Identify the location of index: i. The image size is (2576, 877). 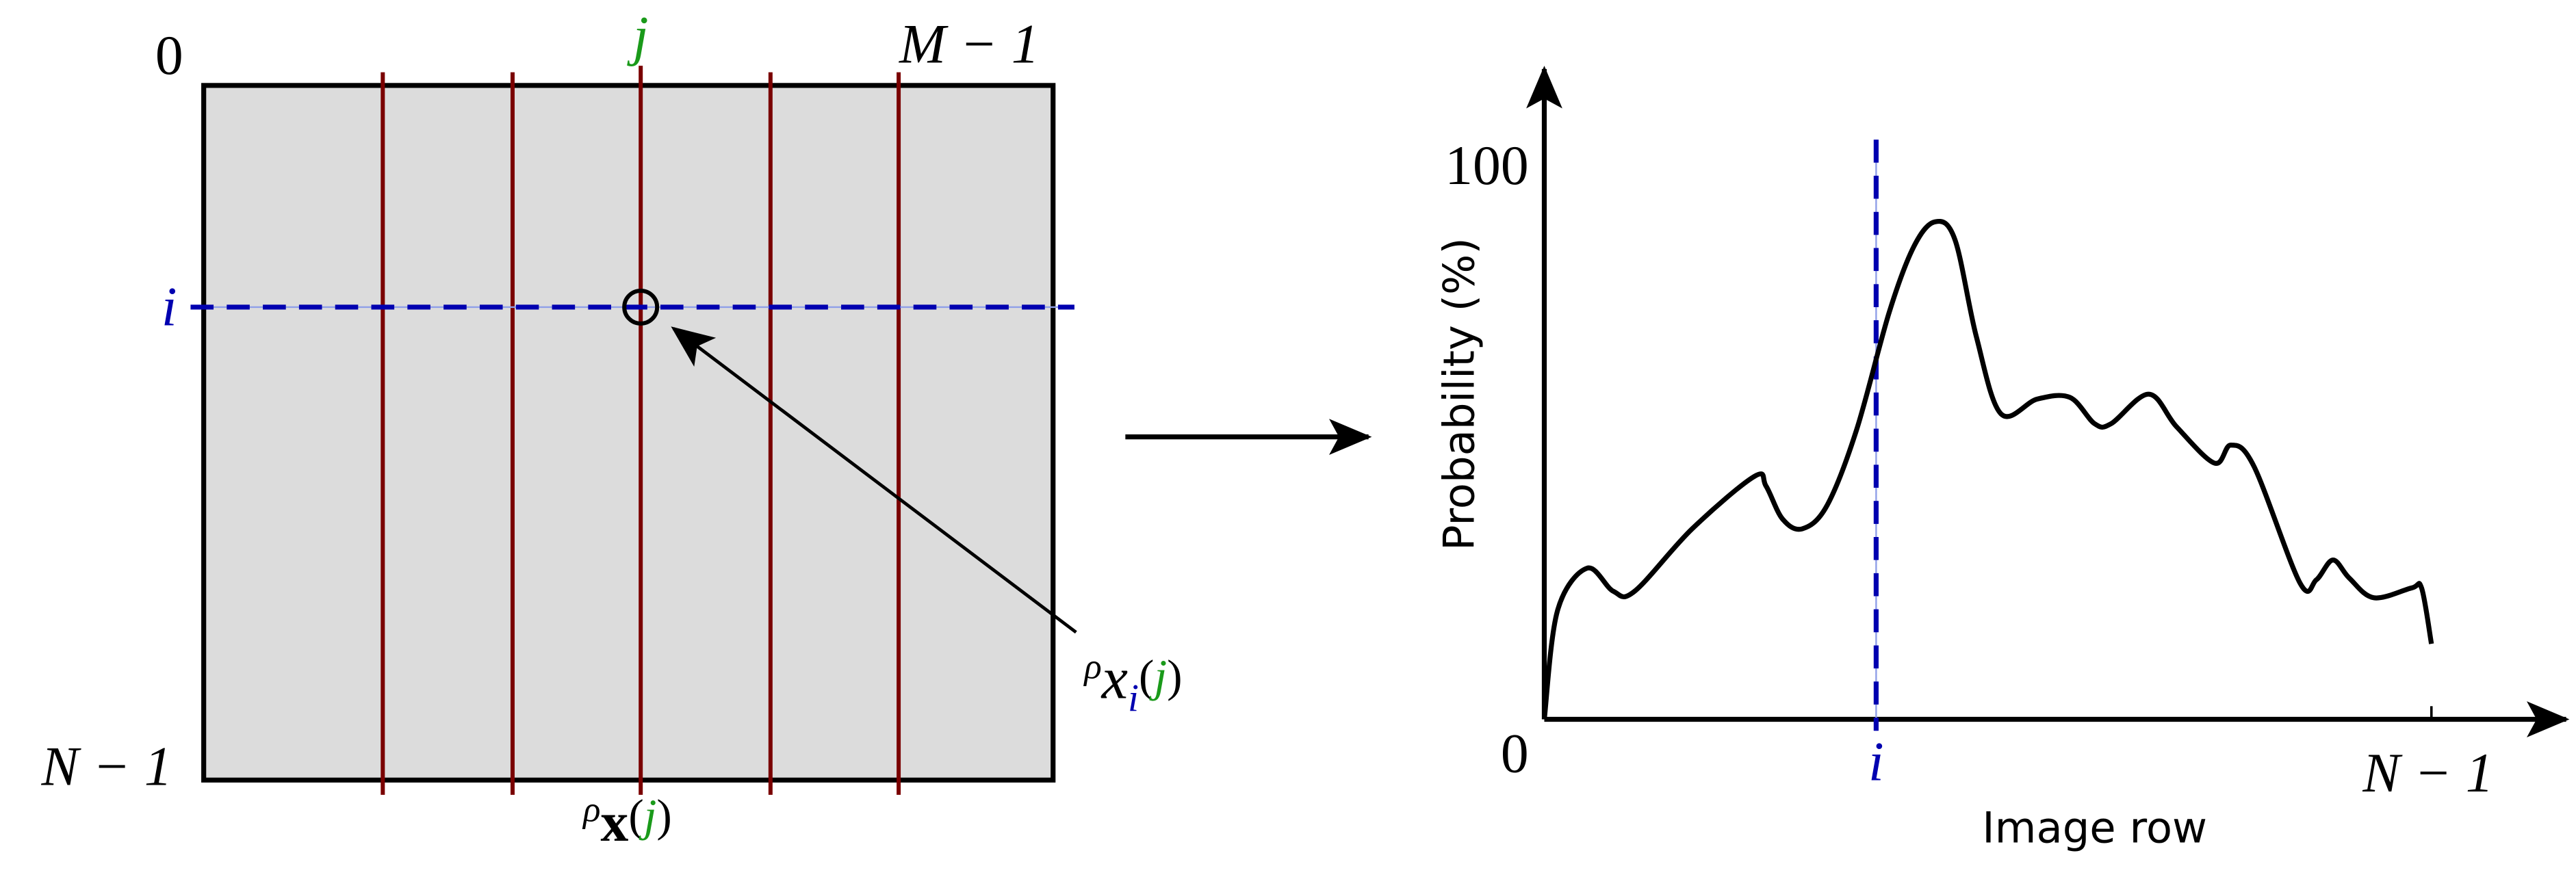
(1133, 698).